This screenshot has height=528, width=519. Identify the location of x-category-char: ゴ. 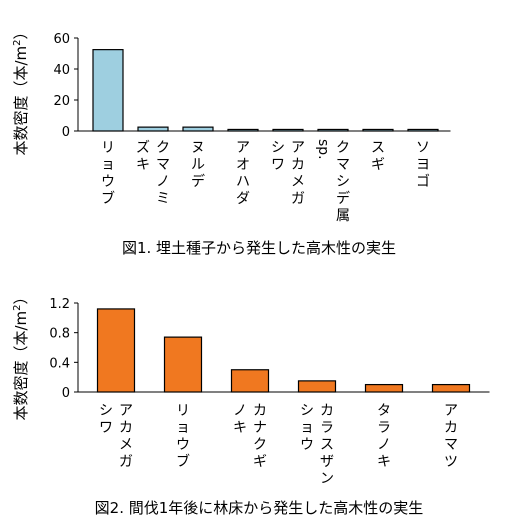
(423, 181).